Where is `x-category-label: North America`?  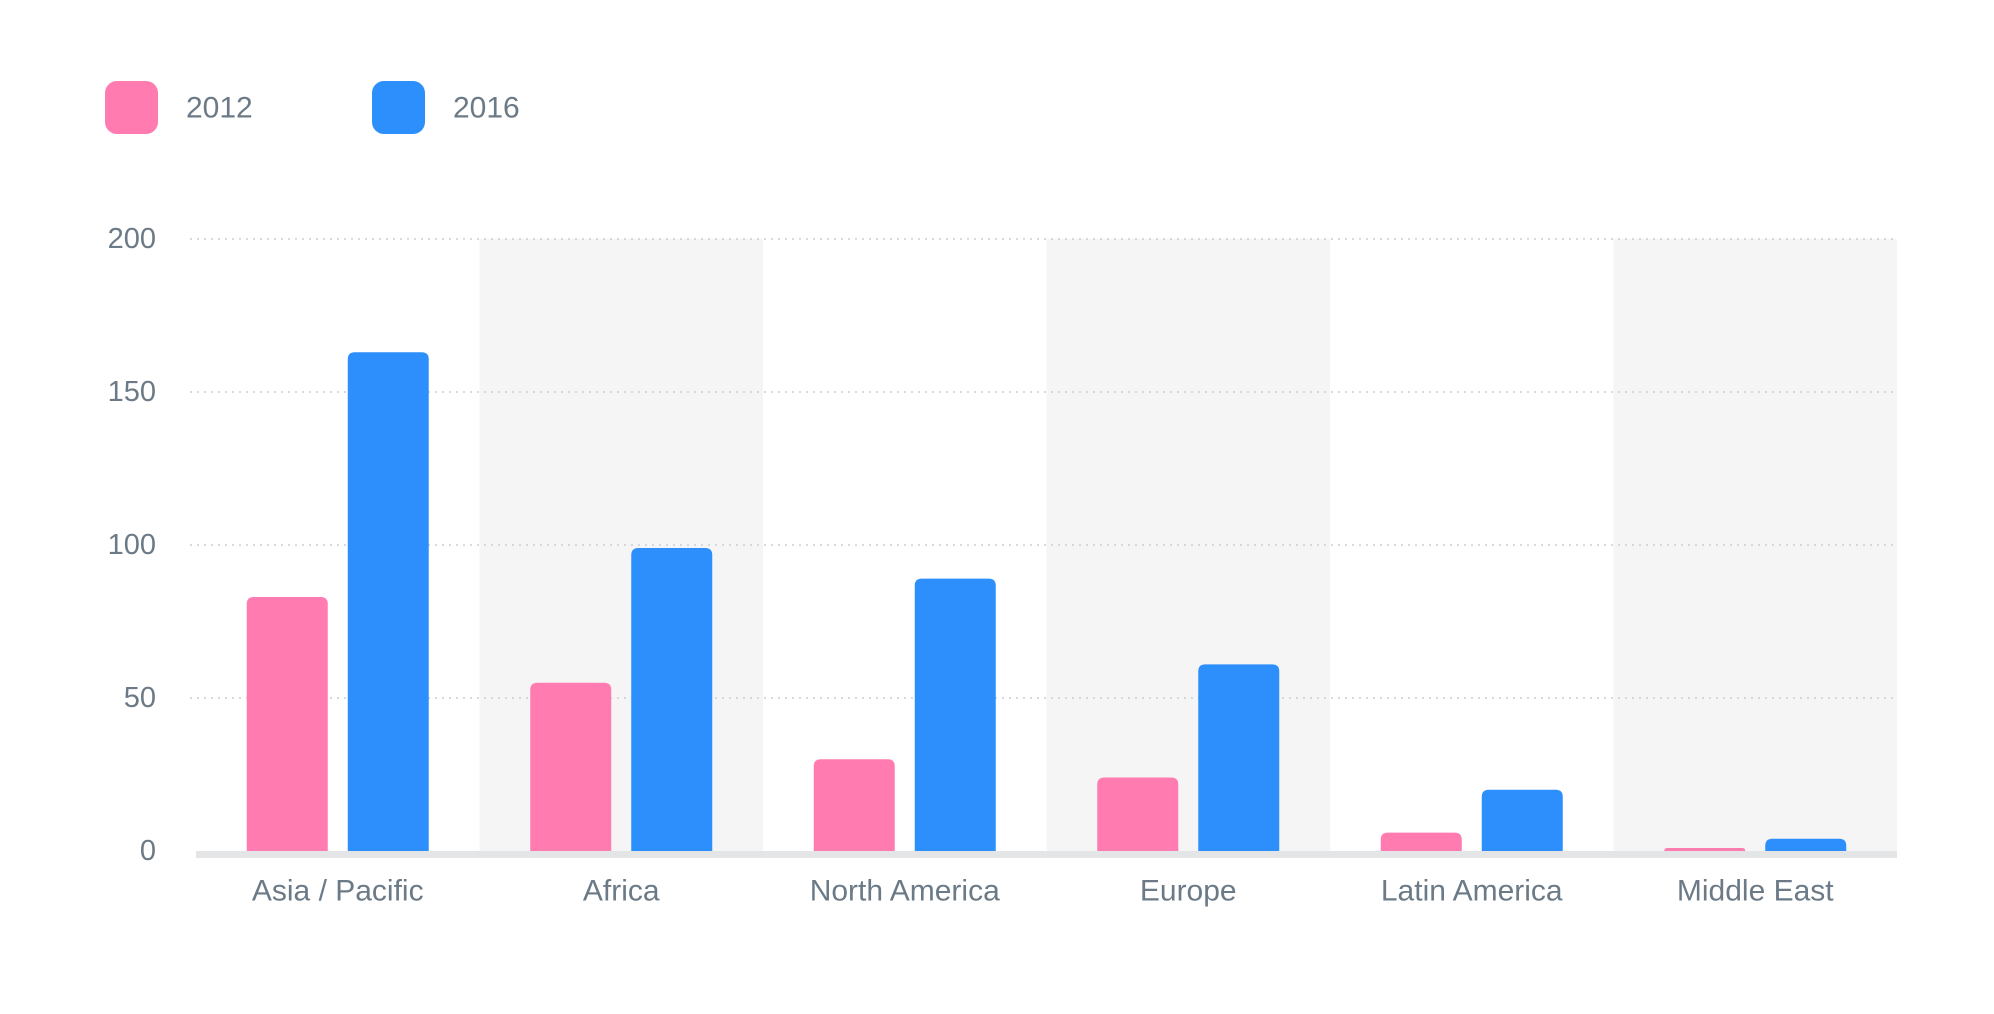 x-category-label: North America is located at coordinates (905, 891).